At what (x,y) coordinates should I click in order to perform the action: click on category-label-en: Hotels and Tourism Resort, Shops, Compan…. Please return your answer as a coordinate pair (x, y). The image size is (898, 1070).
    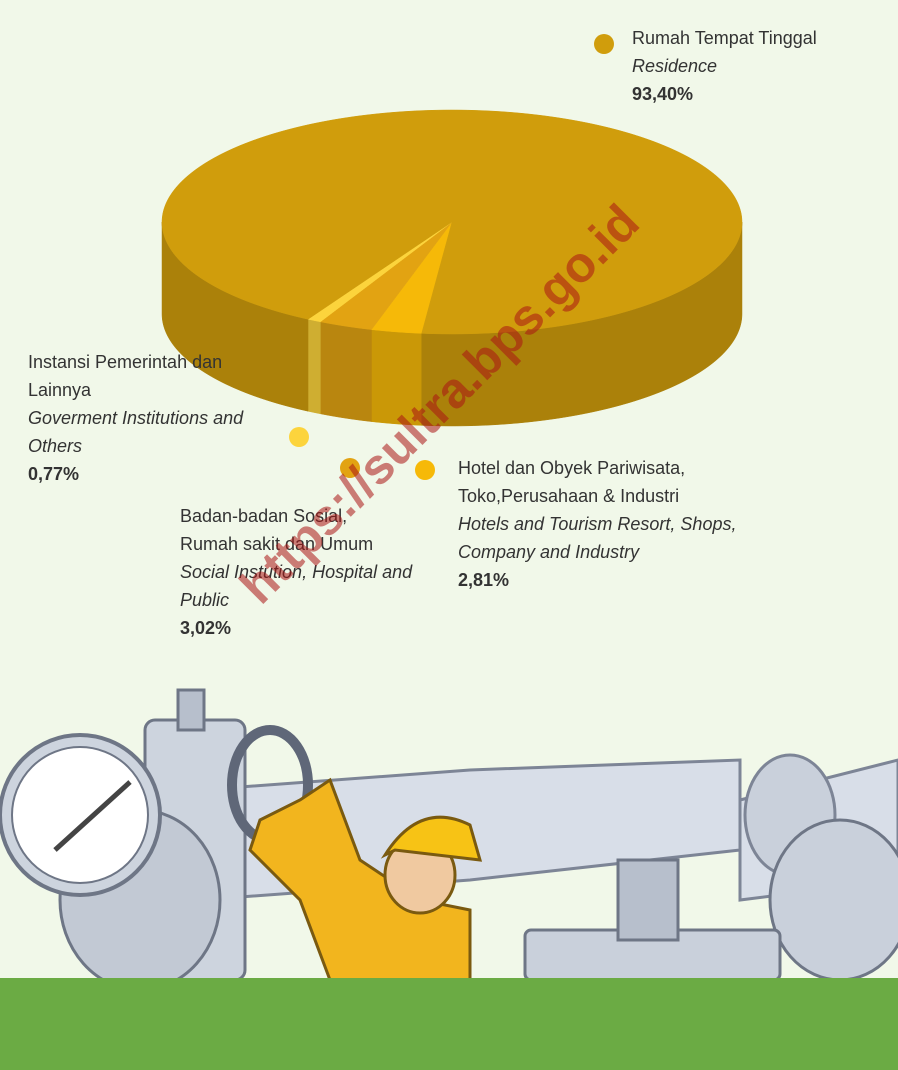
    Looking at the image, I should click on (597, 538).